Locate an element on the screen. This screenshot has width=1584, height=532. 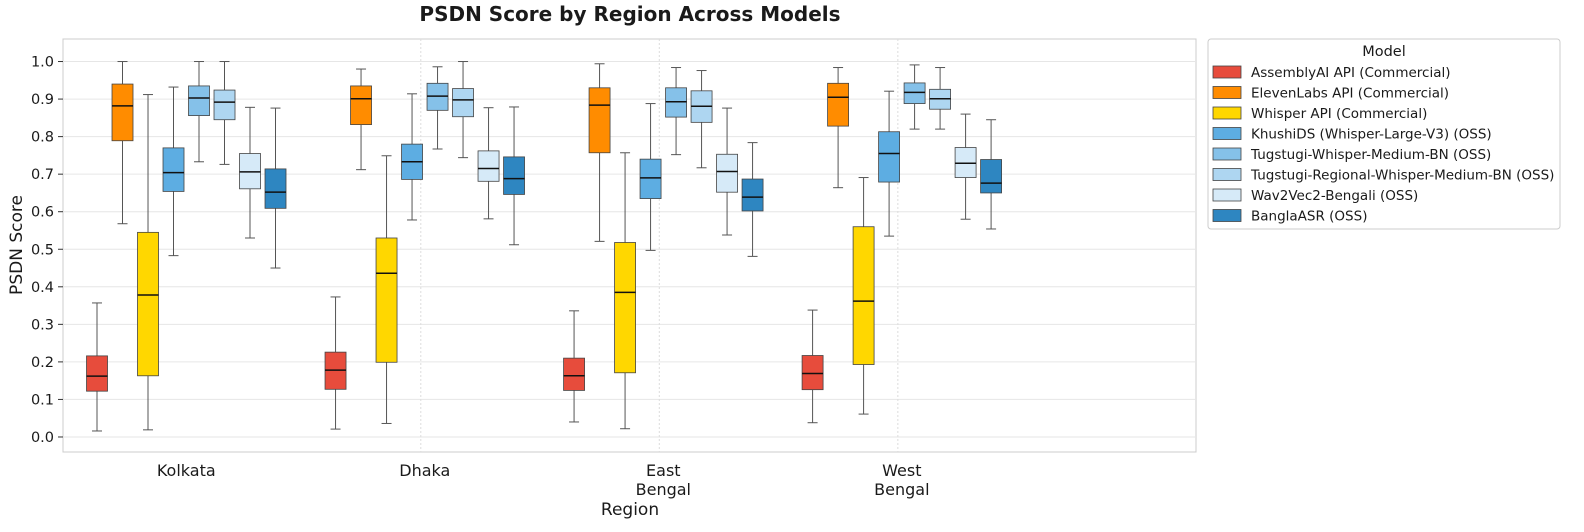
legend-label: BanglaASR (OSS) is located at coordinates (1309, 217).